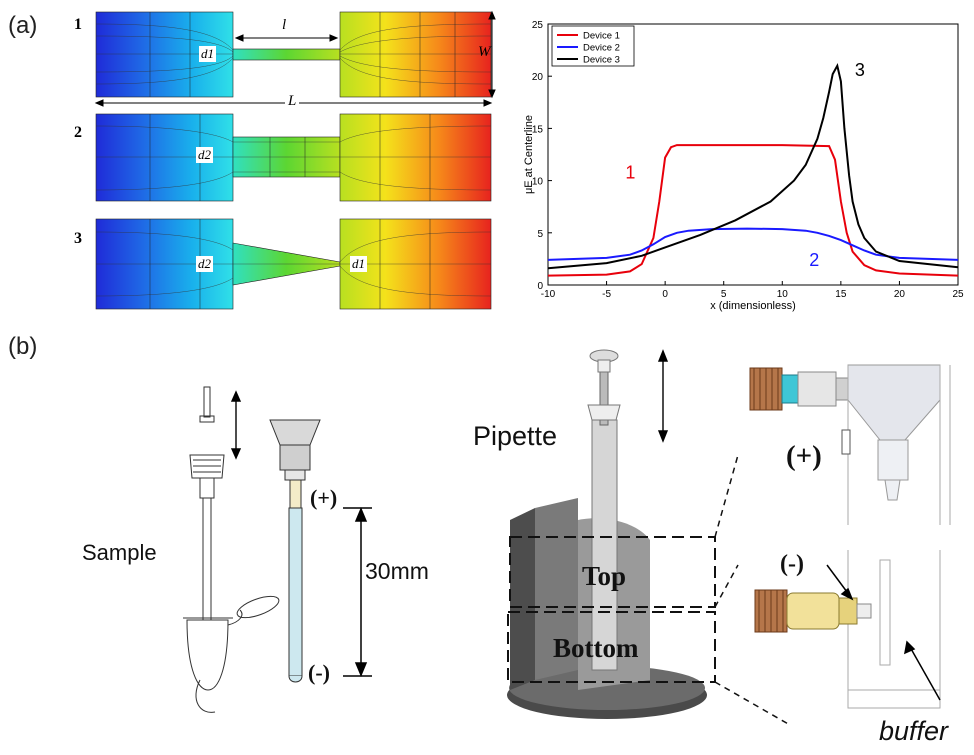  I want to click on bottom-region-box, so click(611, 647).